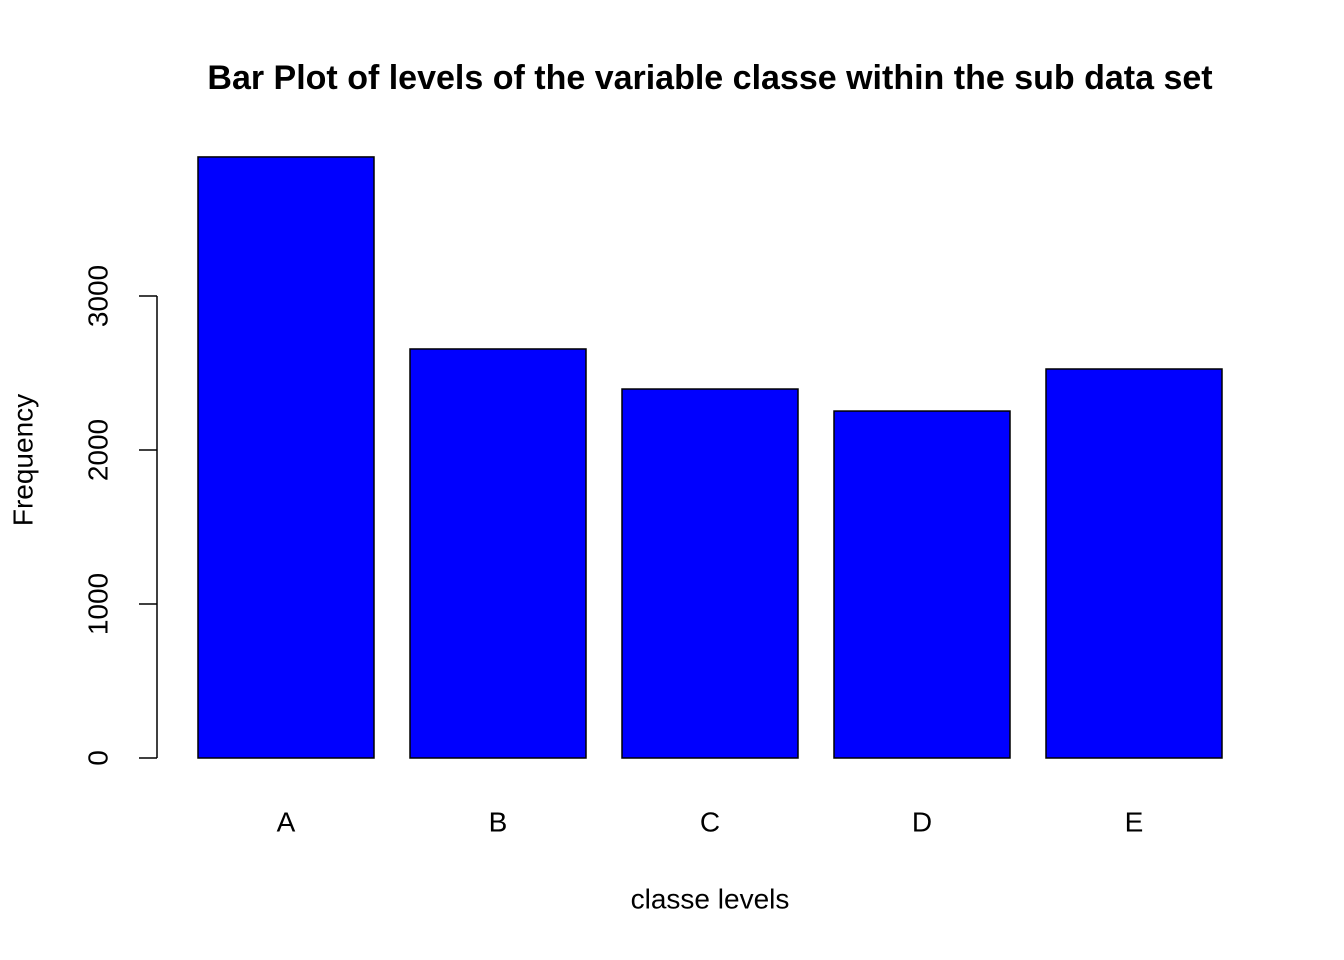  What do you see at coordinates (22, 460) in the screenshot?
I see `y-axis-label: Frequency` at bounding box center [22, 460].